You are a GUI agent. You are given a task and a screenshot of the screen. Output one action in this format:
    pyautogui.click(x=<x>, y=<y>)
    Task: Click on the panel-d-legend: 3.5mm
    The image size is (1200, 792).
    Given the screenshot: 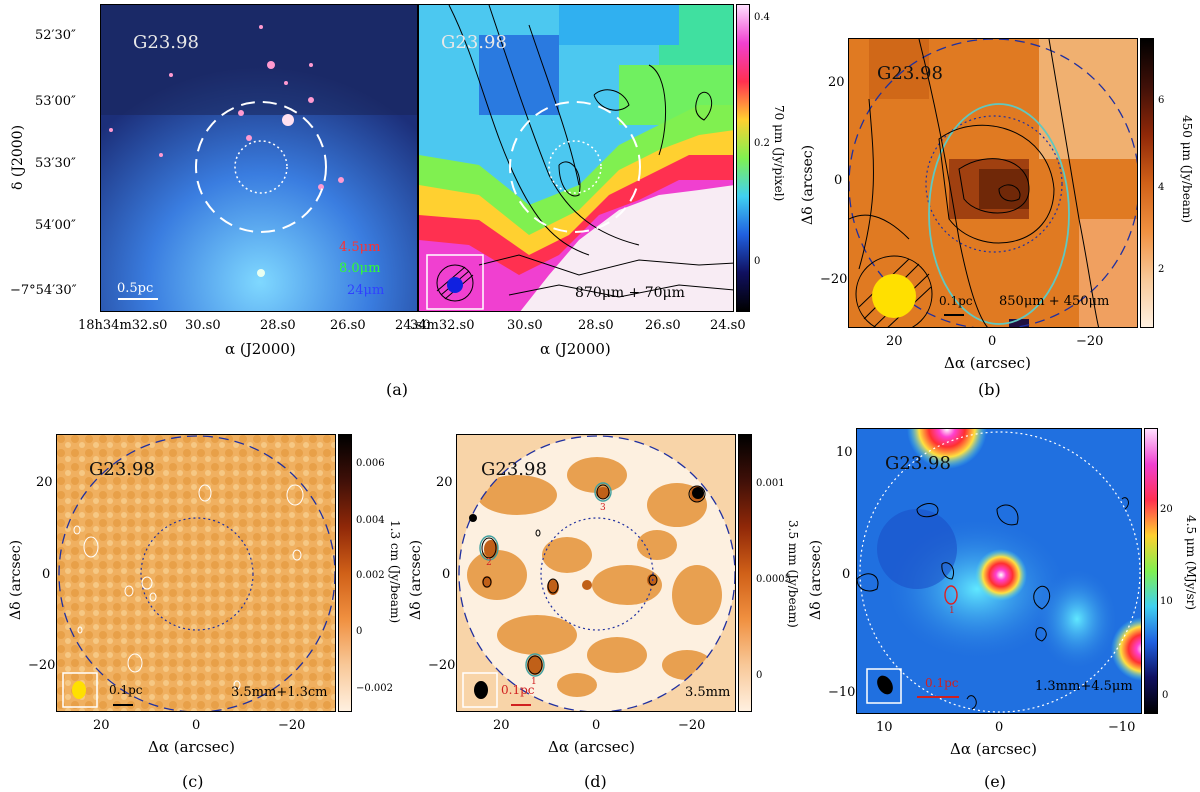 What is the action you would take?
    pyautogui.click(x=708, y=692)
    